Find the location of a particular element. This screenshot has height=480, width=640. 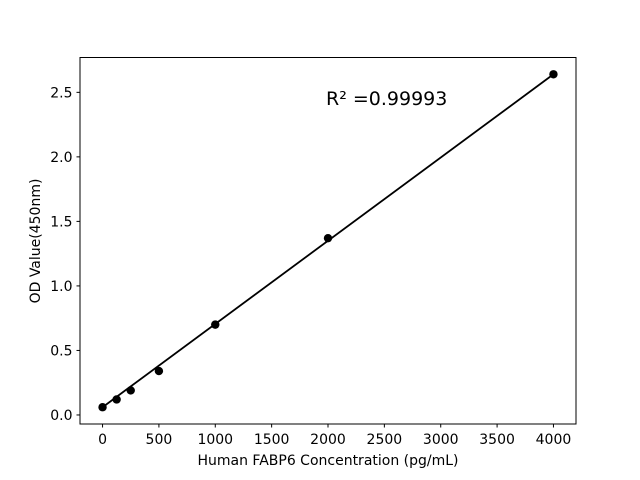

y-tick-label: 0.0 is located at coordinates (61, 416).